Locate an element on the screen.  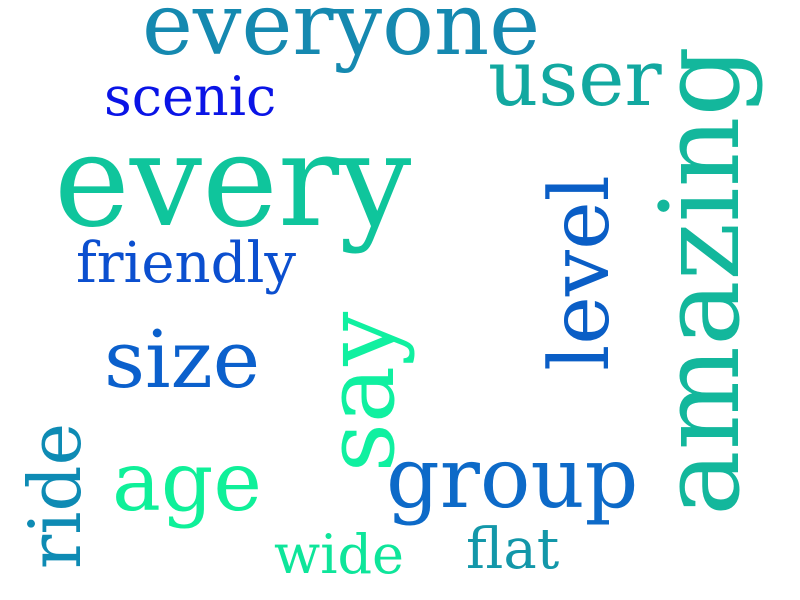
word-level: level is located at coordinates (580, 273).